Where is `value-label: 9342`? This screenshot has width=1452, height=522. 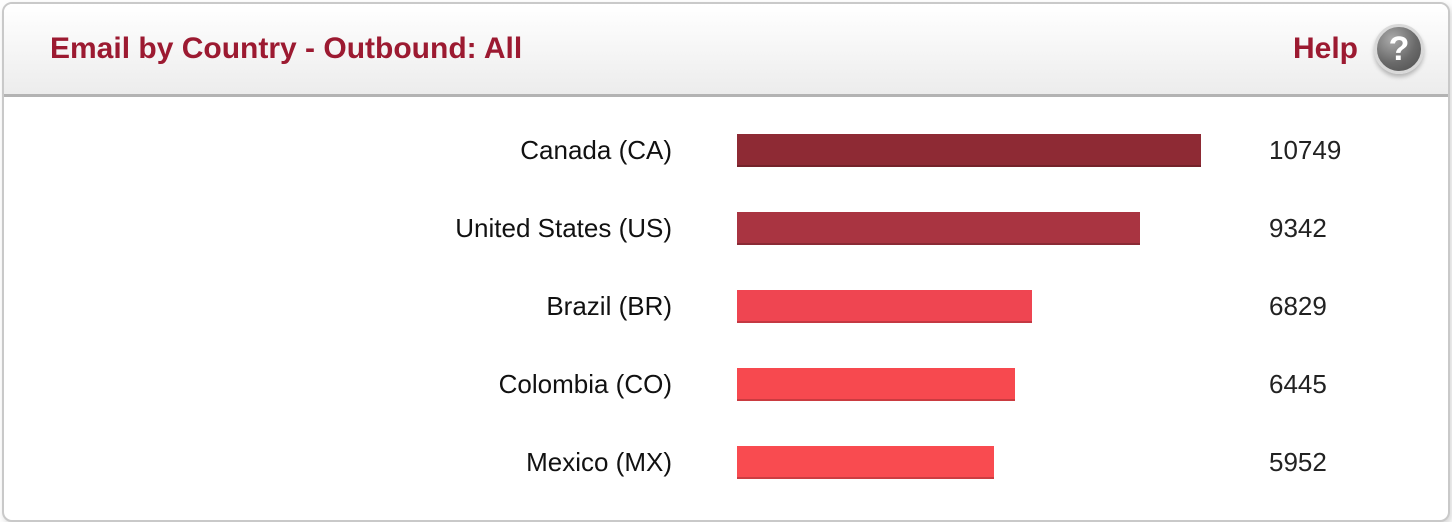 value-label: 9342 is located at coordinates (1298, 227).